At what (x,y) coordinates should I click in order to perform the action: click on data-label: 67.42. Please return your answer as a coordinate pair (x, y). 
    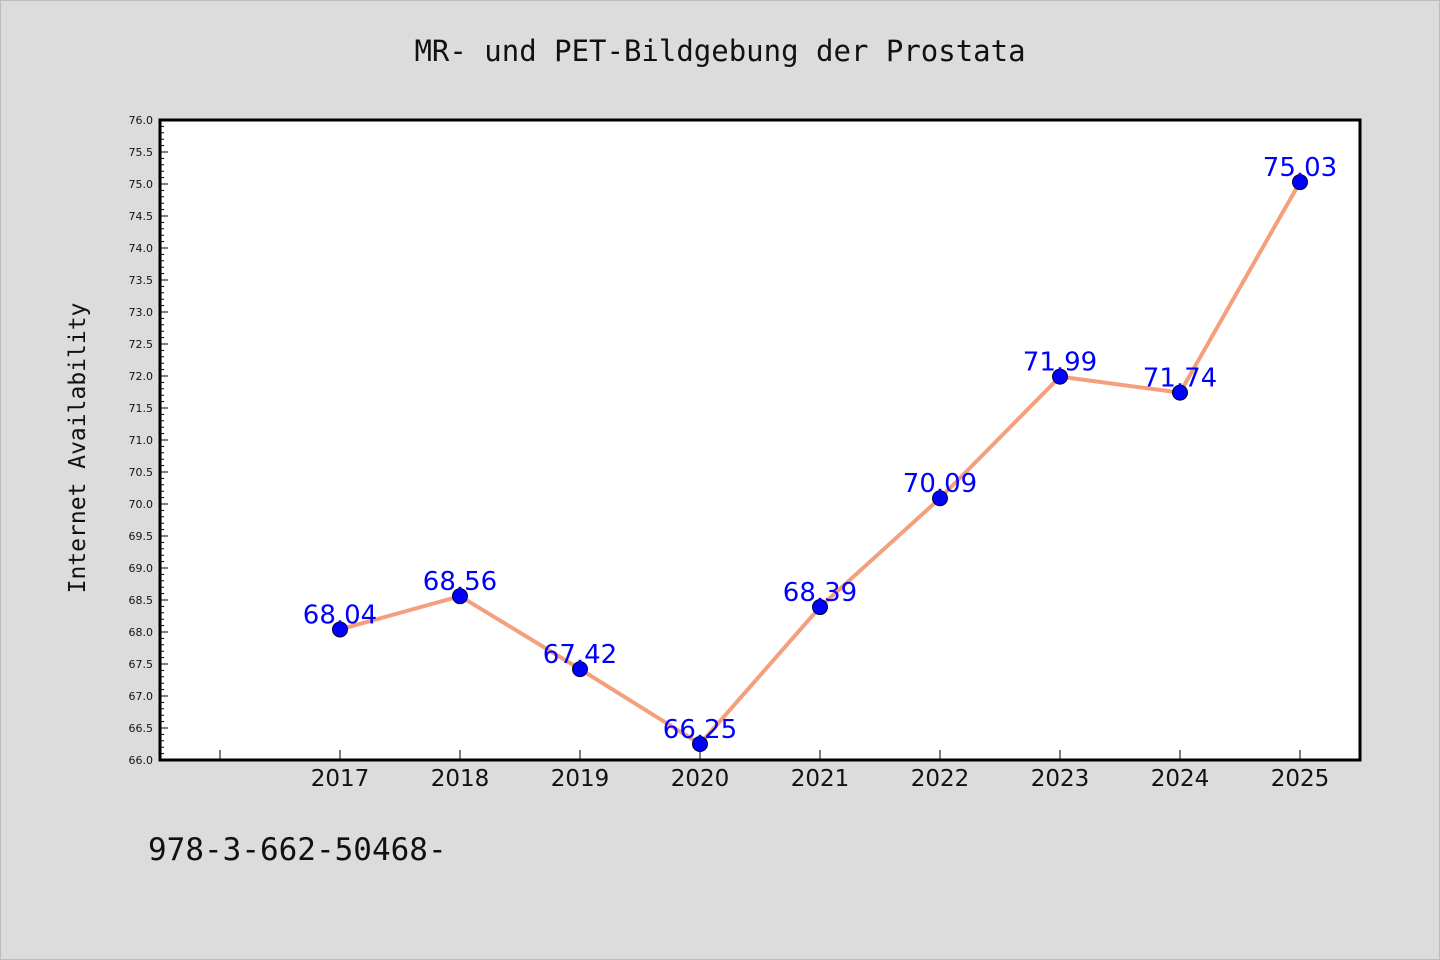
    Looking at the image, I should click on (580, 655).